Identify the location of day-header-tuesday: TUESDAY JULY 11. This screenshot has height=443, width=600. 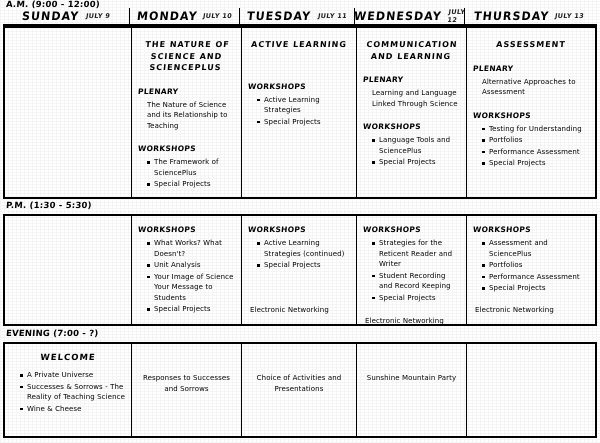
(297, 16).